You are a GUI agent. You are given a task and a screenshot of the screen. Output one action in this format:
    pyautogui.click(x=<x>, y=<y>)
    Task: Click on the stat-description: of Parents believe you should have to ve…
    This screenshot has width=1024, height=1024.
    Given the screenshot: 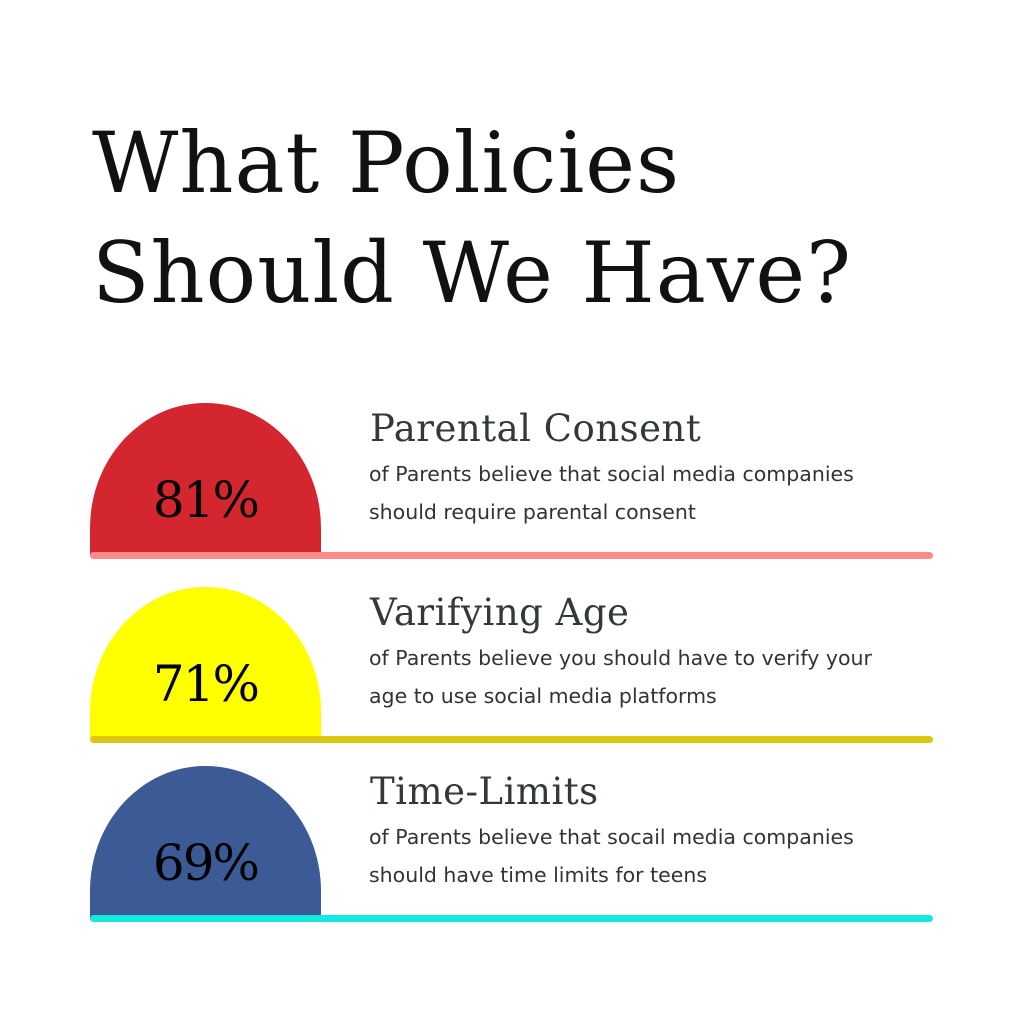 What is the action you would take?
    pyautogui.click(x=649, y=677)
    